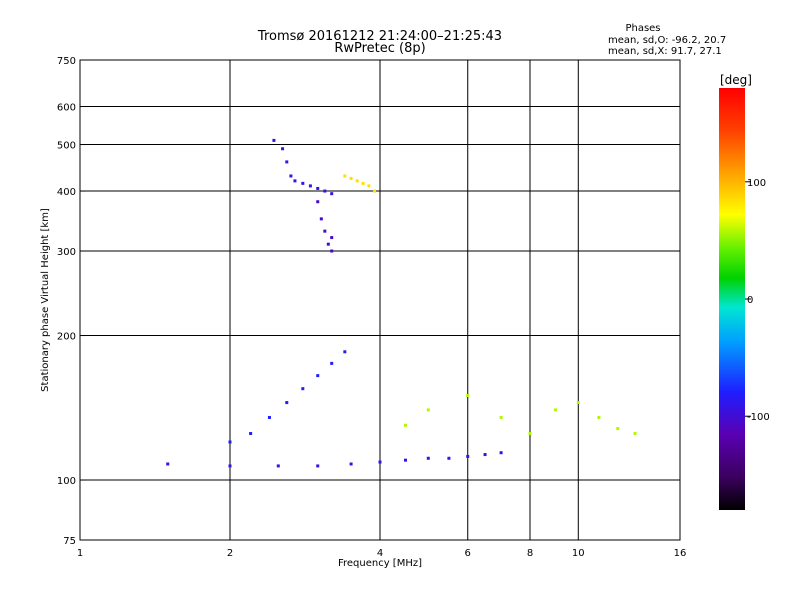  I want to click on y-tick-label: 100, so click(66, 481).